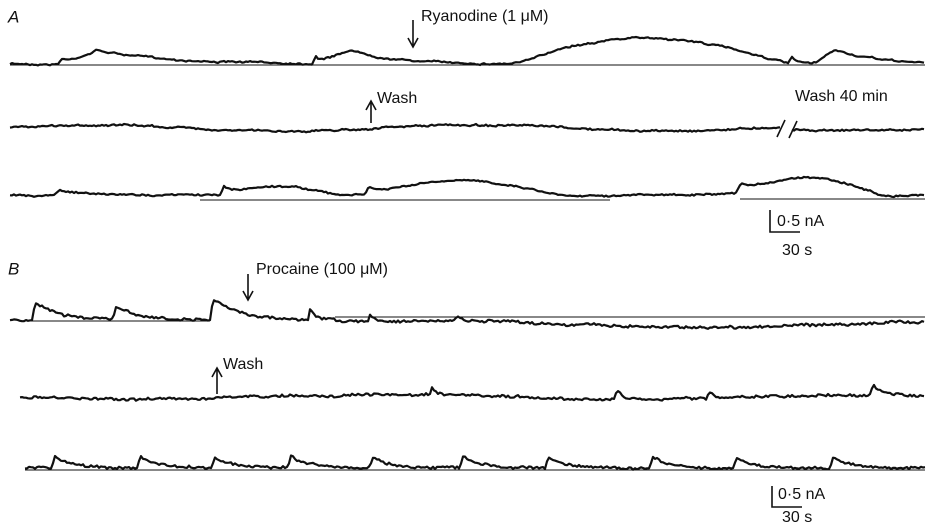 Image resolution: width=928 pixels, height=527 pixels. What do you see at coordinates (322, 269) in the screenshot?
I see `annotation: Procaine (100 μM)` at bounding box center [322, 269].